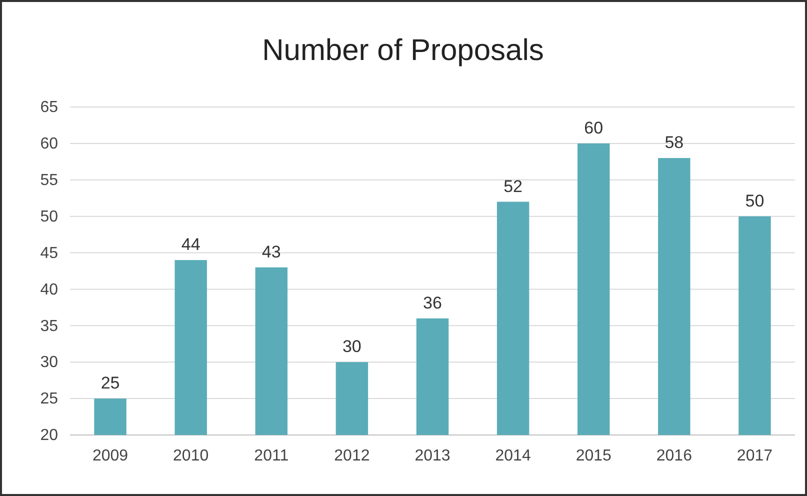 This screenshot has width=807, height=496. I want to click on data-label: 52, so click(513, 186).